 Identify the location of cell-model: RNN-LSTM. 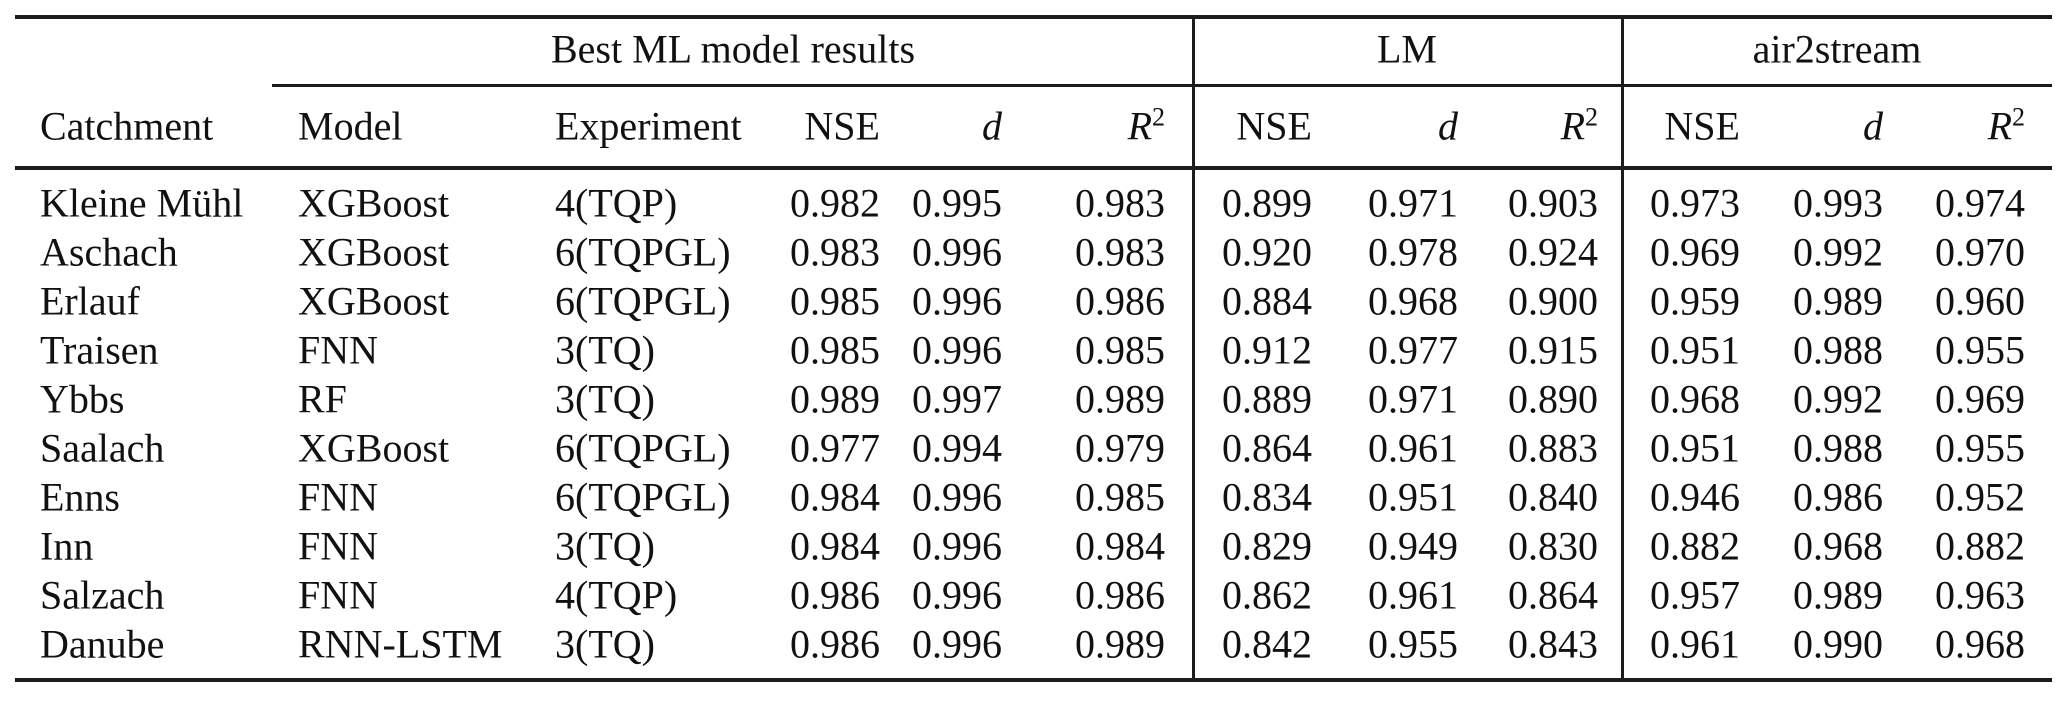
(400, 643).